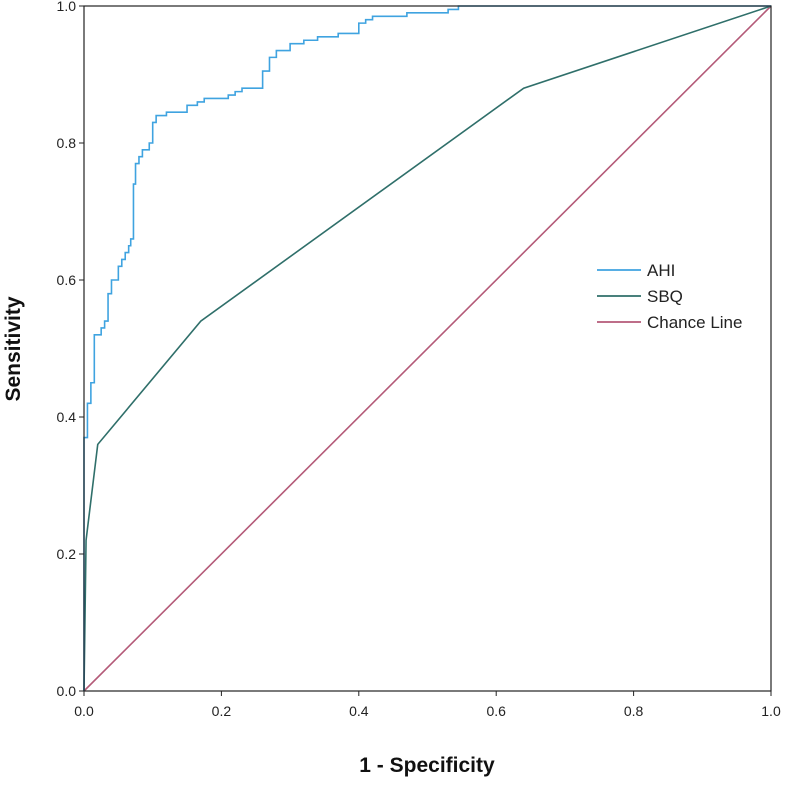  Describe the element at coordinates (661, 270) in the screenshot. I see `legend-label: AHI` at that location.